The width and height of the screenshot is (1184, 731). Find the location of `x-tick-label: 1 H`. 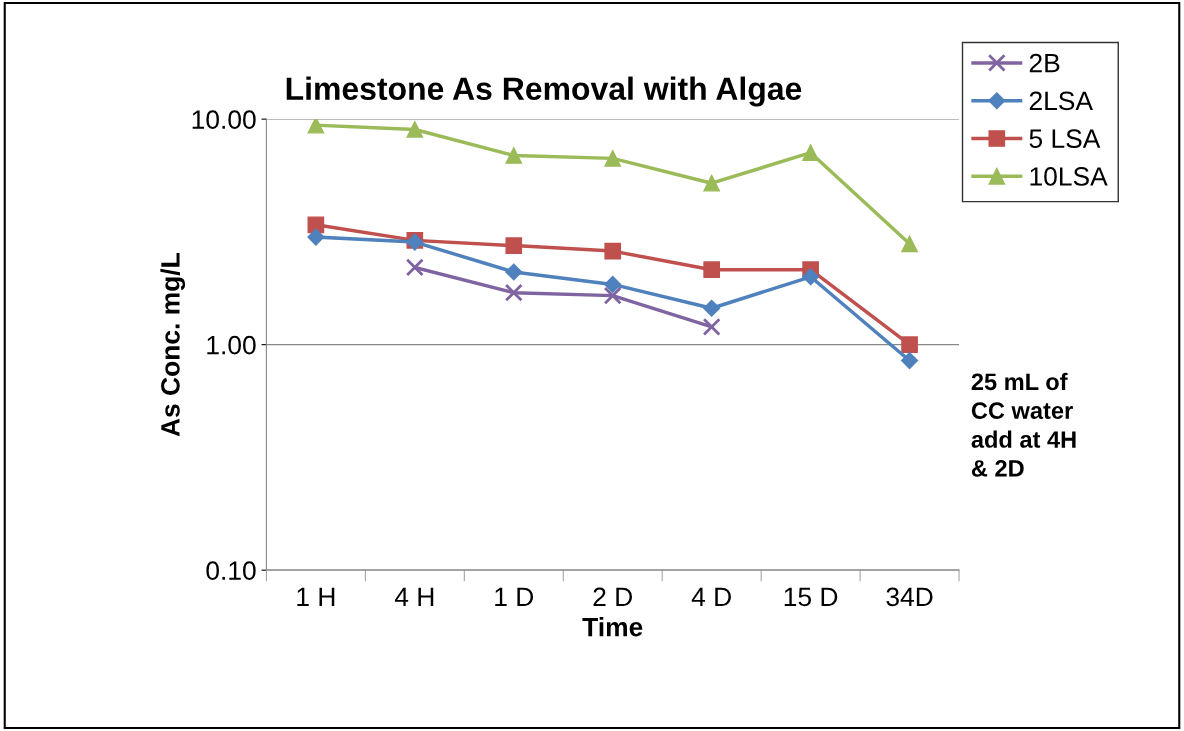

x-tick-label: 1 H is located at coordinates (316, 596).